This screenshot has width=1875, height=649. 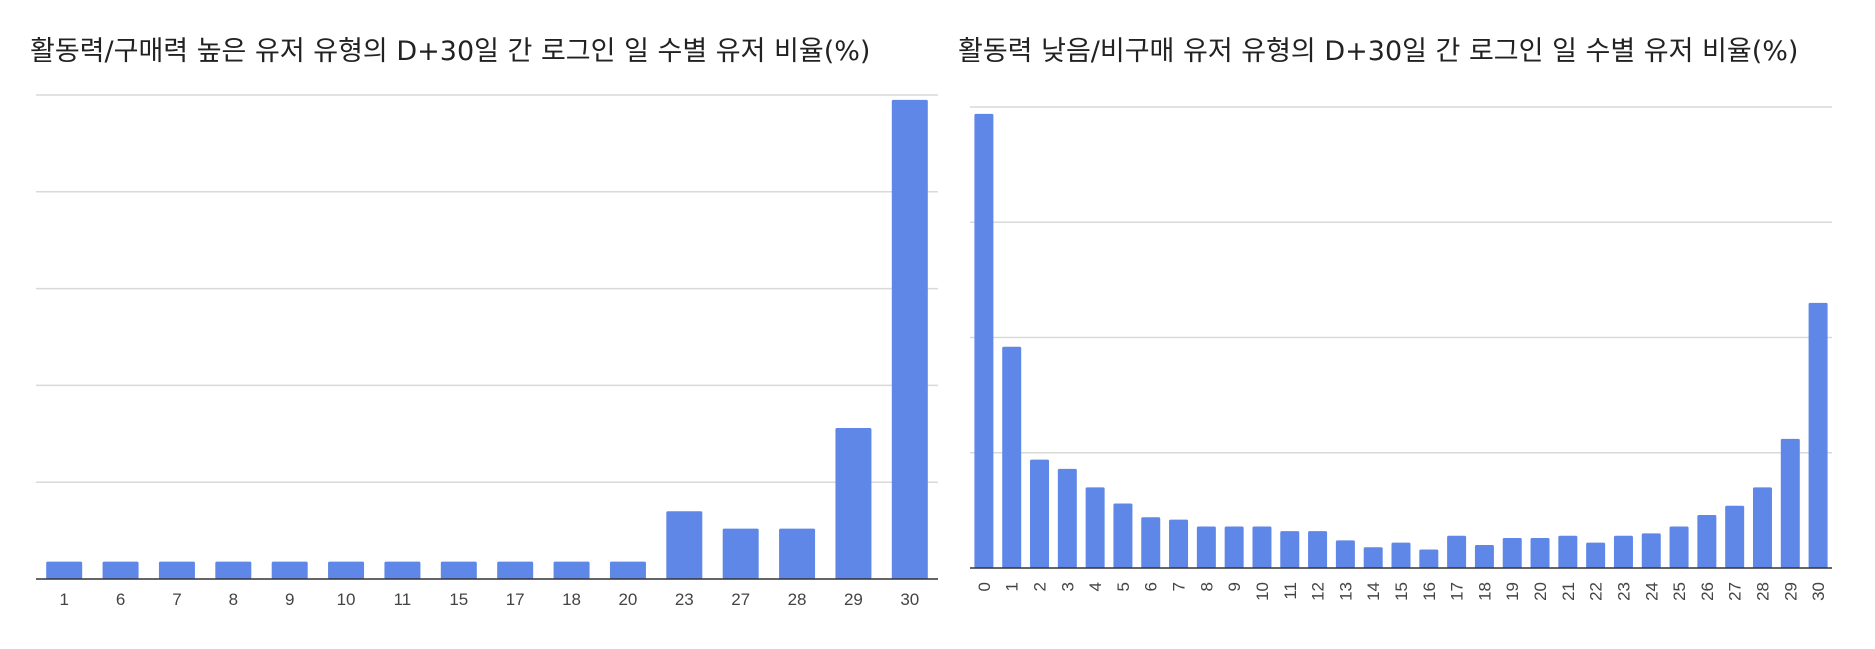 I want to click on x-tick-label: 19, so click(x=1512, y=591).